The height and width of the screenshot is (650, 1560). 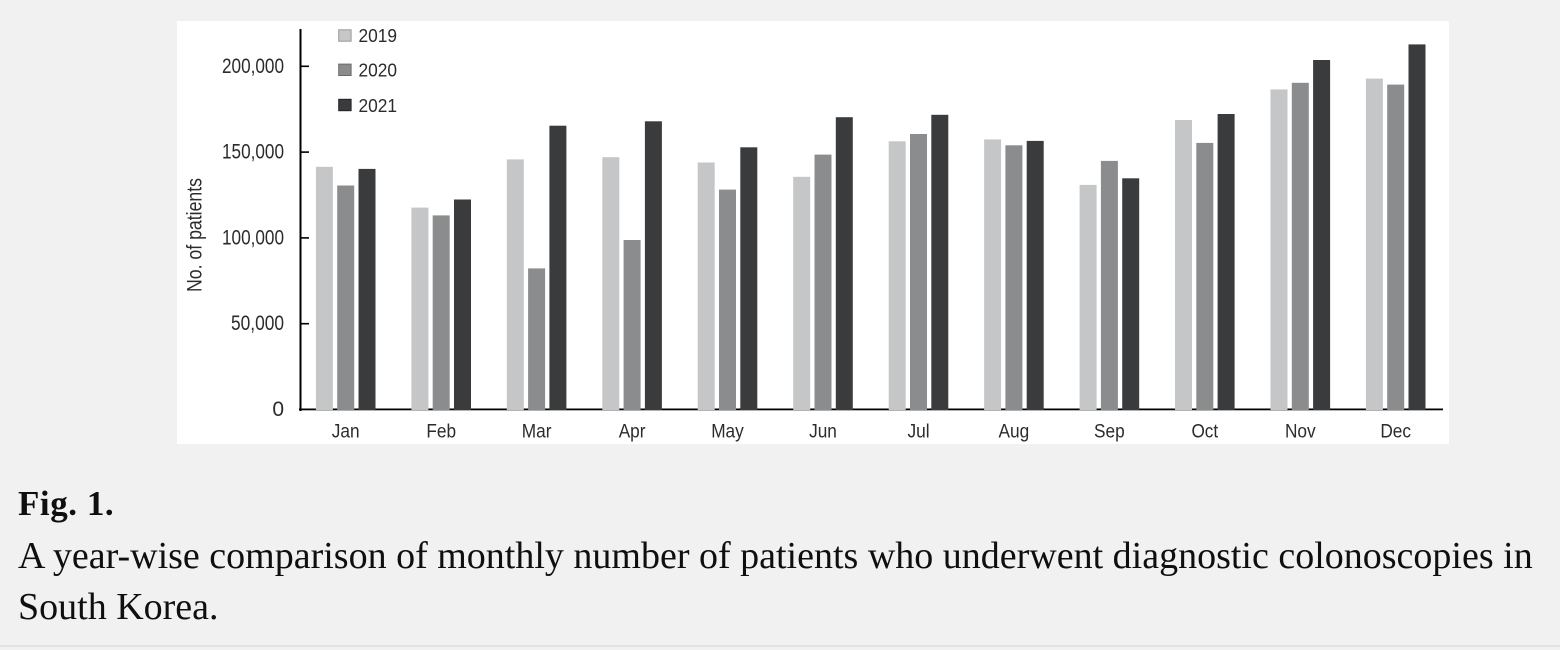 What do you see at coordinates (441, 432) in the screenshot?
I see `svg-text: Feb` at bounding box center [441, 432].